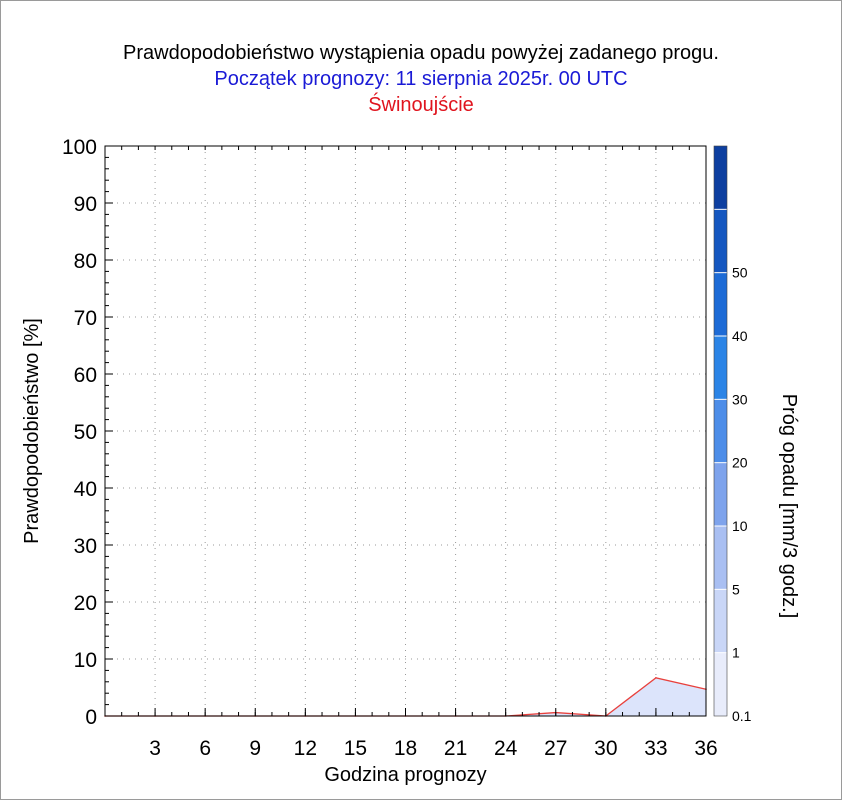 The width and height of the screenshot is (842, 800). I want to click on x-tick-label: 3, so click(155, 748).